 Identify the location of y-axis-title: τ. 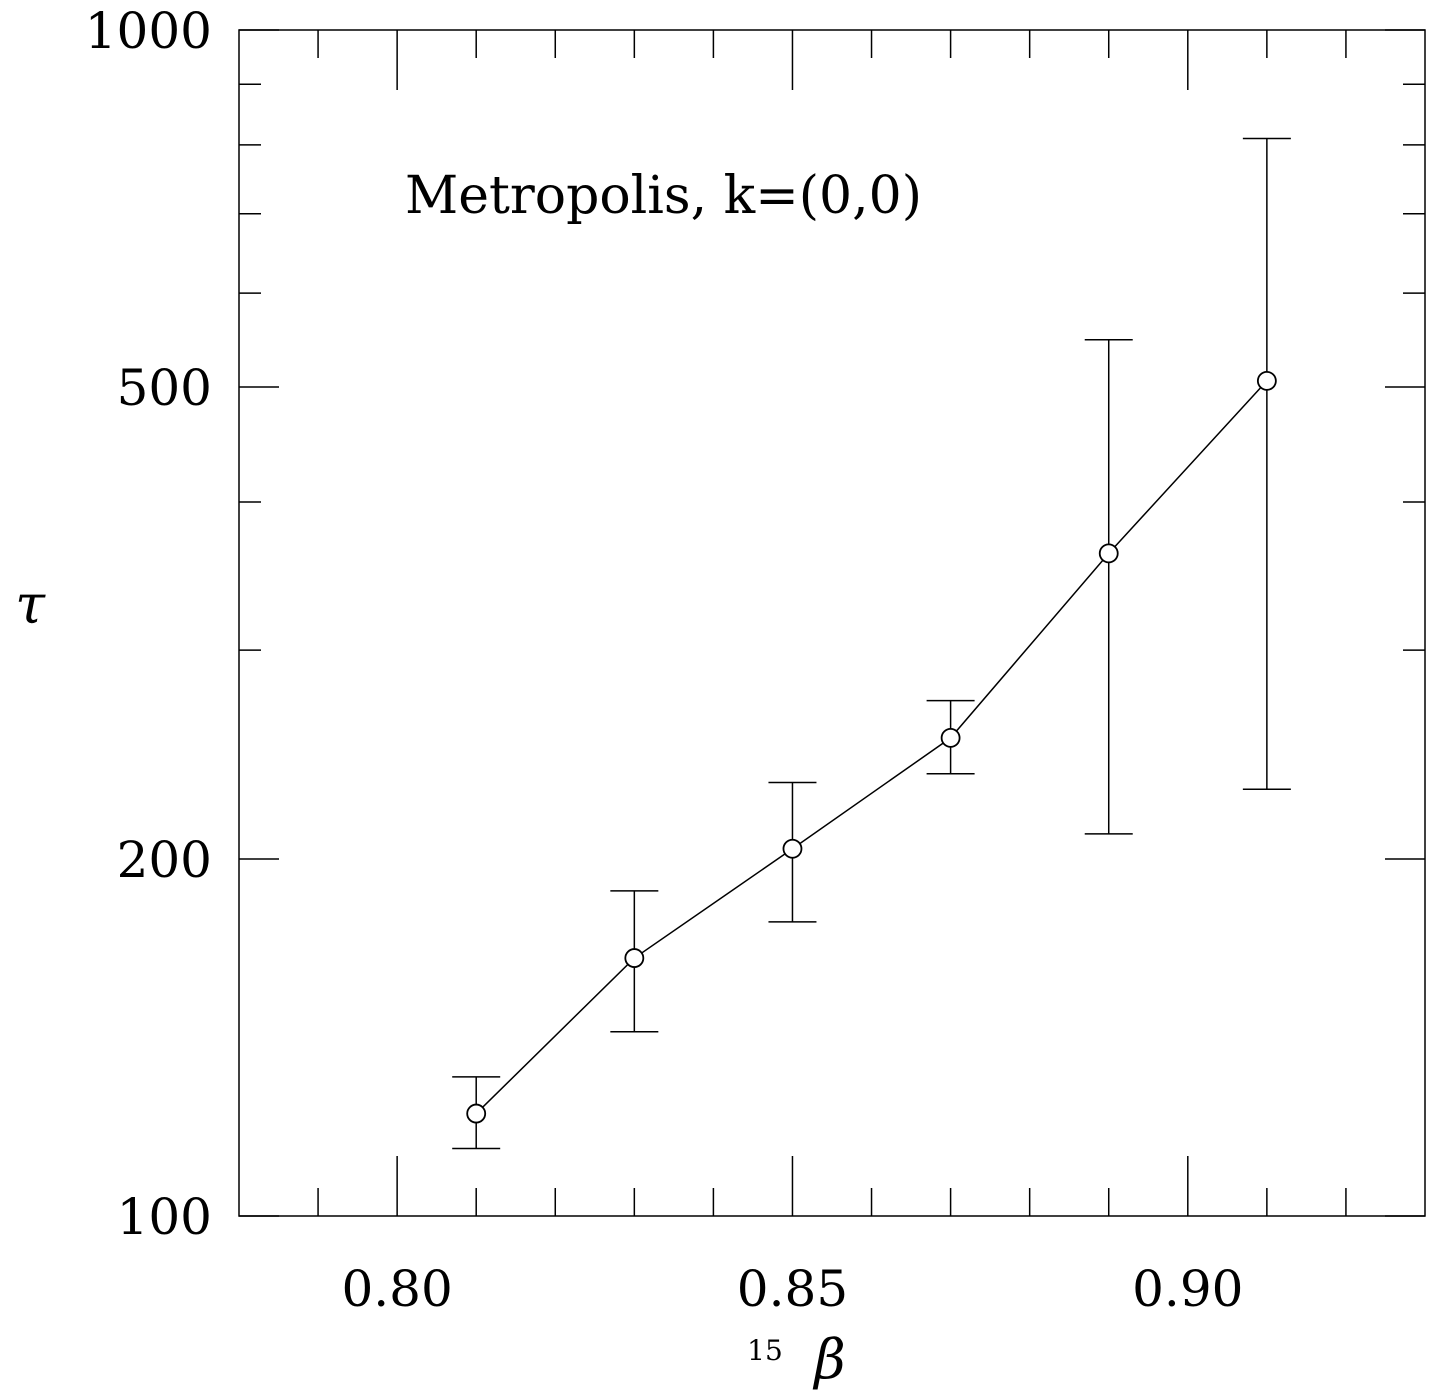
(30, 604).